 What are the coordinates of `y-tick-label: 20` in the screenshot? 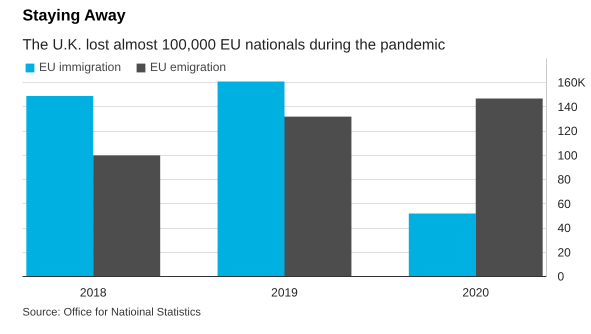 It's located at (565, 252).